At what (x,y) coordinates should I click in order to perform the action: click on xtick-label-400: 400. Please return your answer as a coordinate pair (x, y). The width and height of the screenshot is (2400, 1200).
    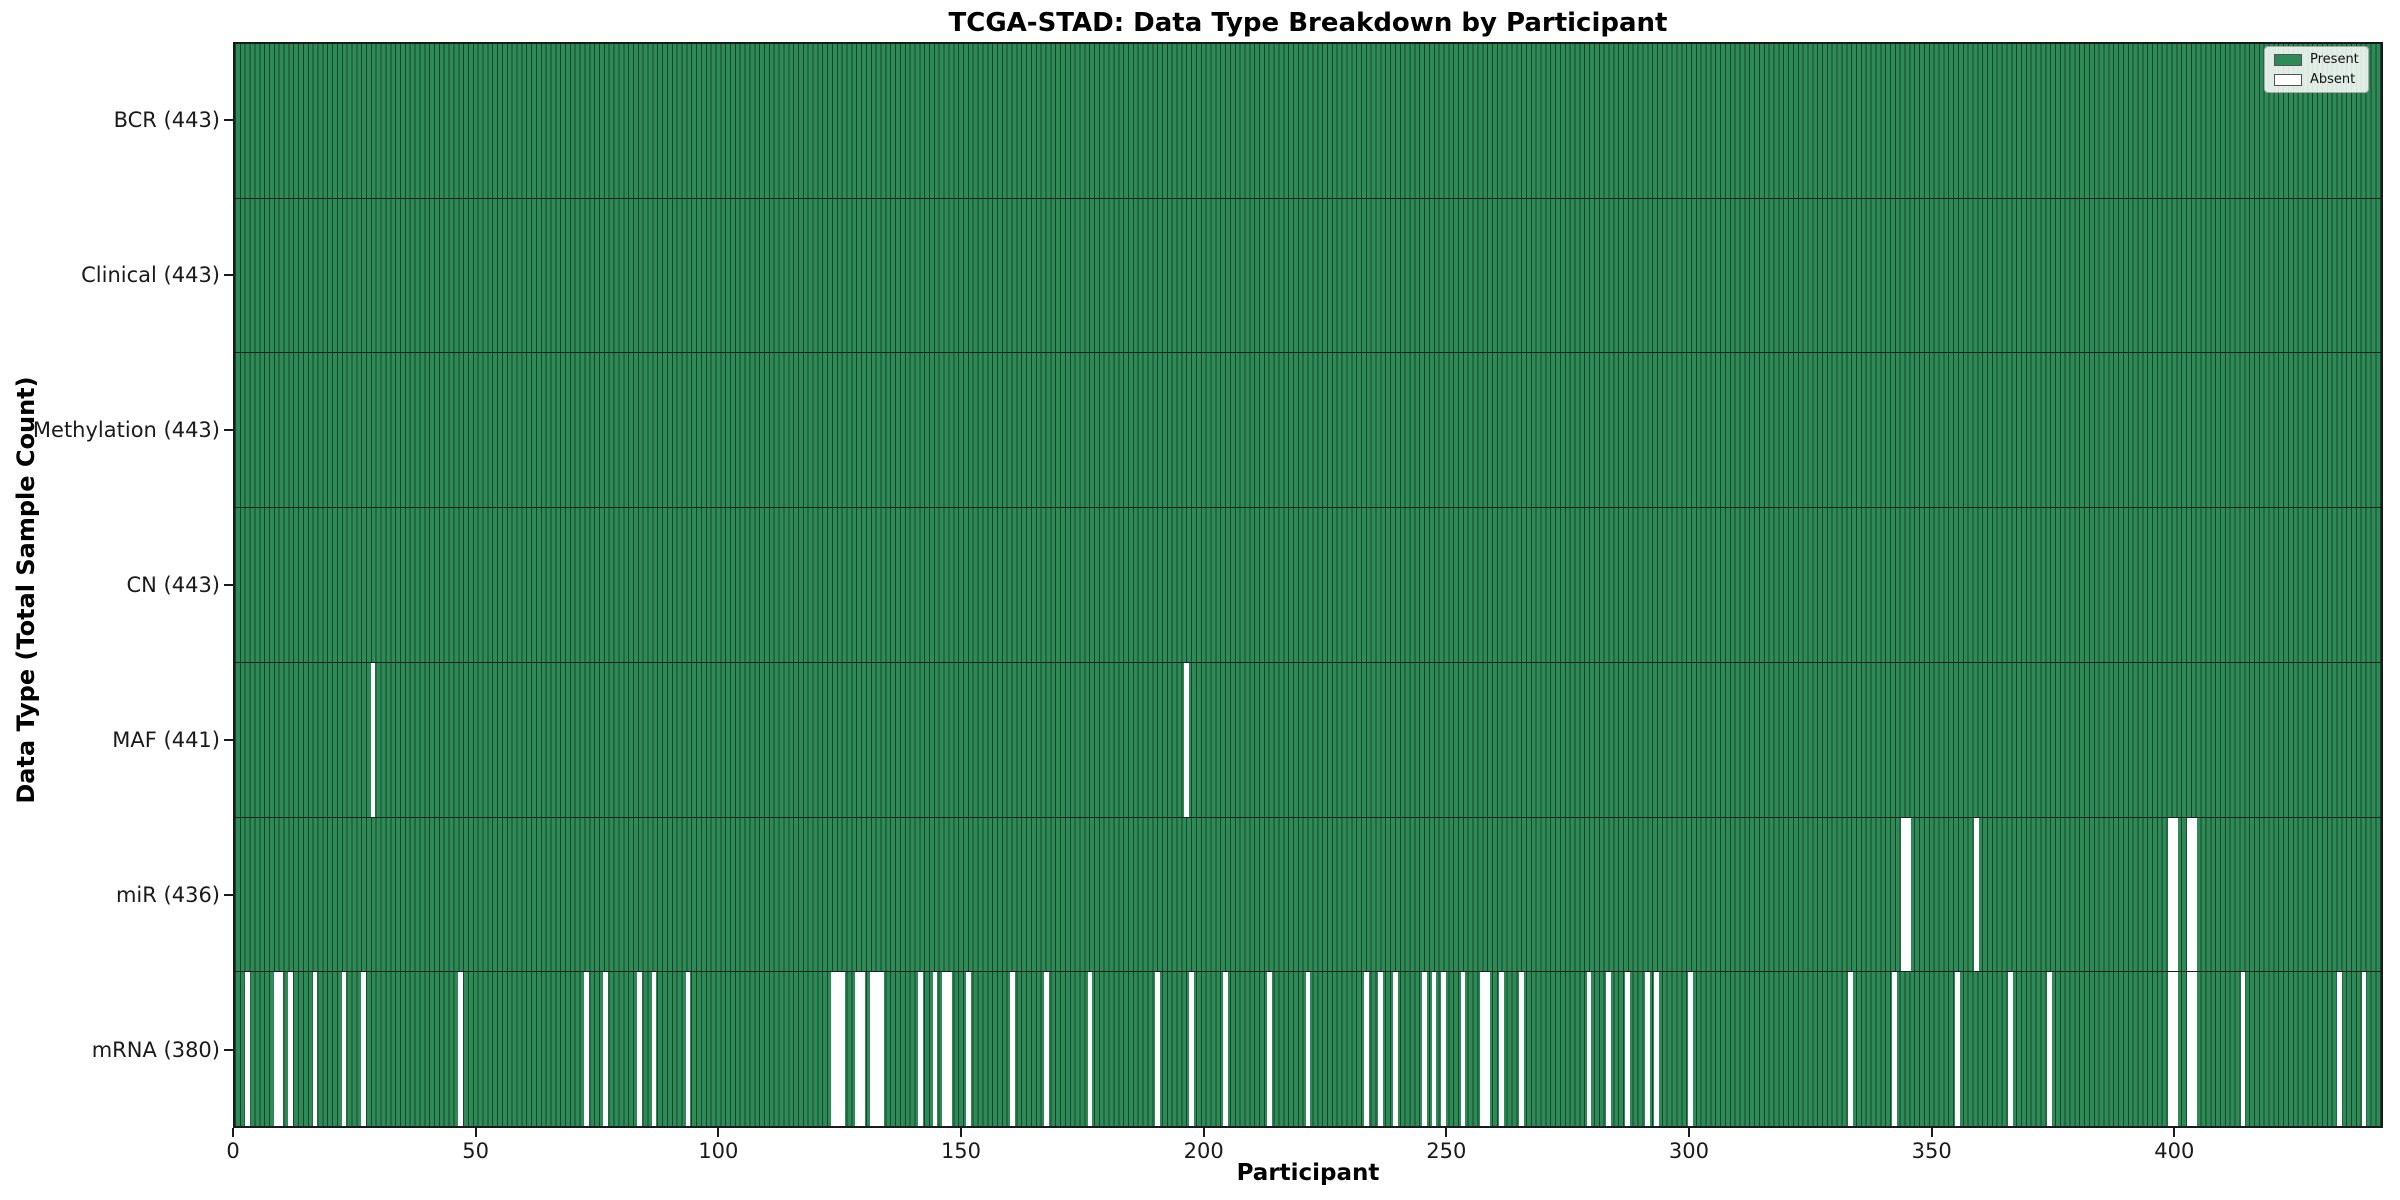
    Looking at the image, I should click on (2174, 1151).